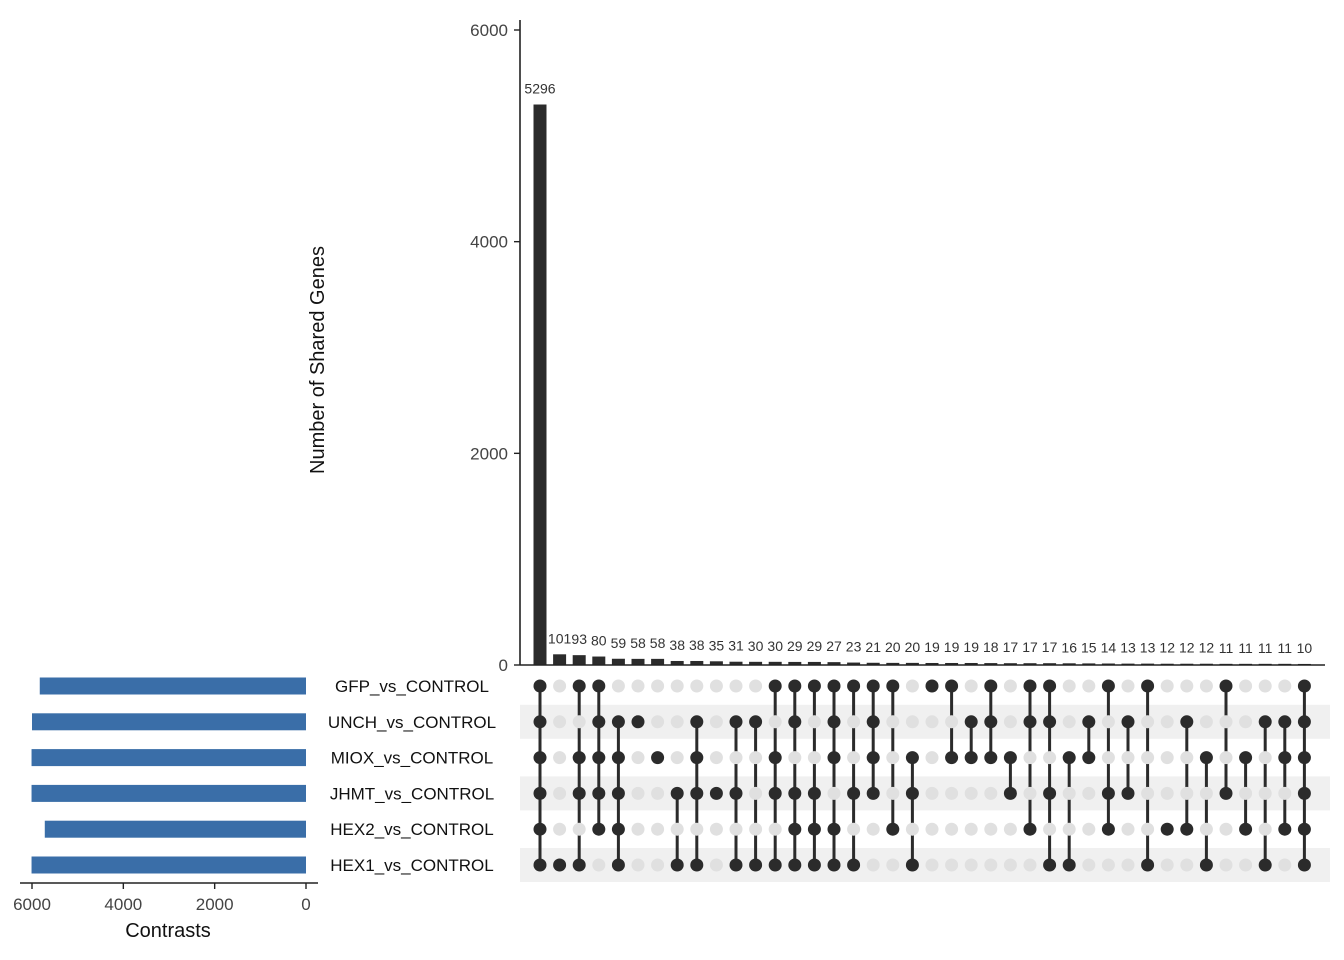 The width and height of the screenshot is (1344, 960). Describe the element at coordinates (736, 646) in the screenshot. I see `intersection-bar-label: 31` at that location.